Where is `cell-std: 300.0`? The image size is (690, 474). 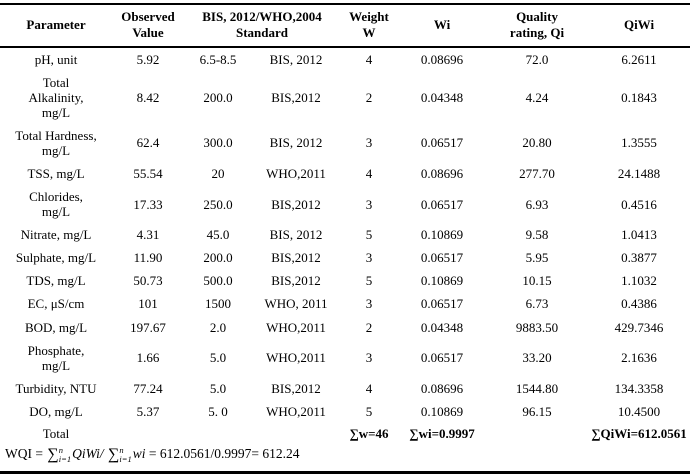 cell-std: 300.0 is located at coordinates (218, 143).